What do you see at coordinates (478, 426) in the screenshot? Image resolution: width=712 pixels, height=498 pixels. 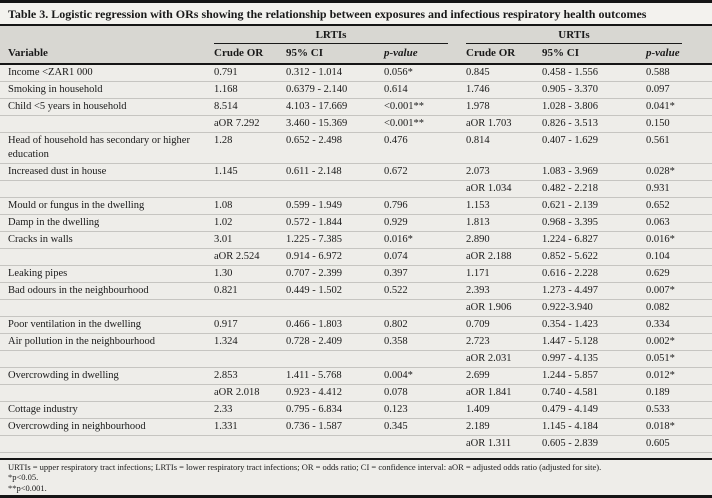 I see `urti-crude-or-cell: 2.189` at bounding box center [478, 426].